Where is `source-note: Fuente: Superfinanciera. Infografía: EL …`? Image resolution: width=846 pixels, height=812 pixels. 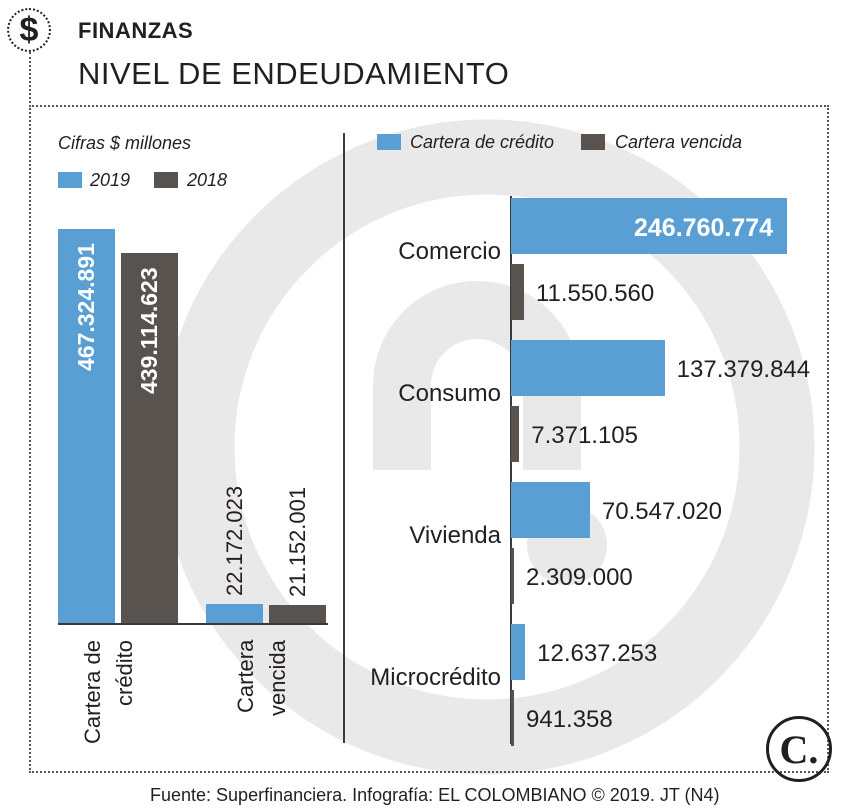
source-note: Fuente: Superfinanciera. Infografía: EL … is located at coordinates (435, 795).